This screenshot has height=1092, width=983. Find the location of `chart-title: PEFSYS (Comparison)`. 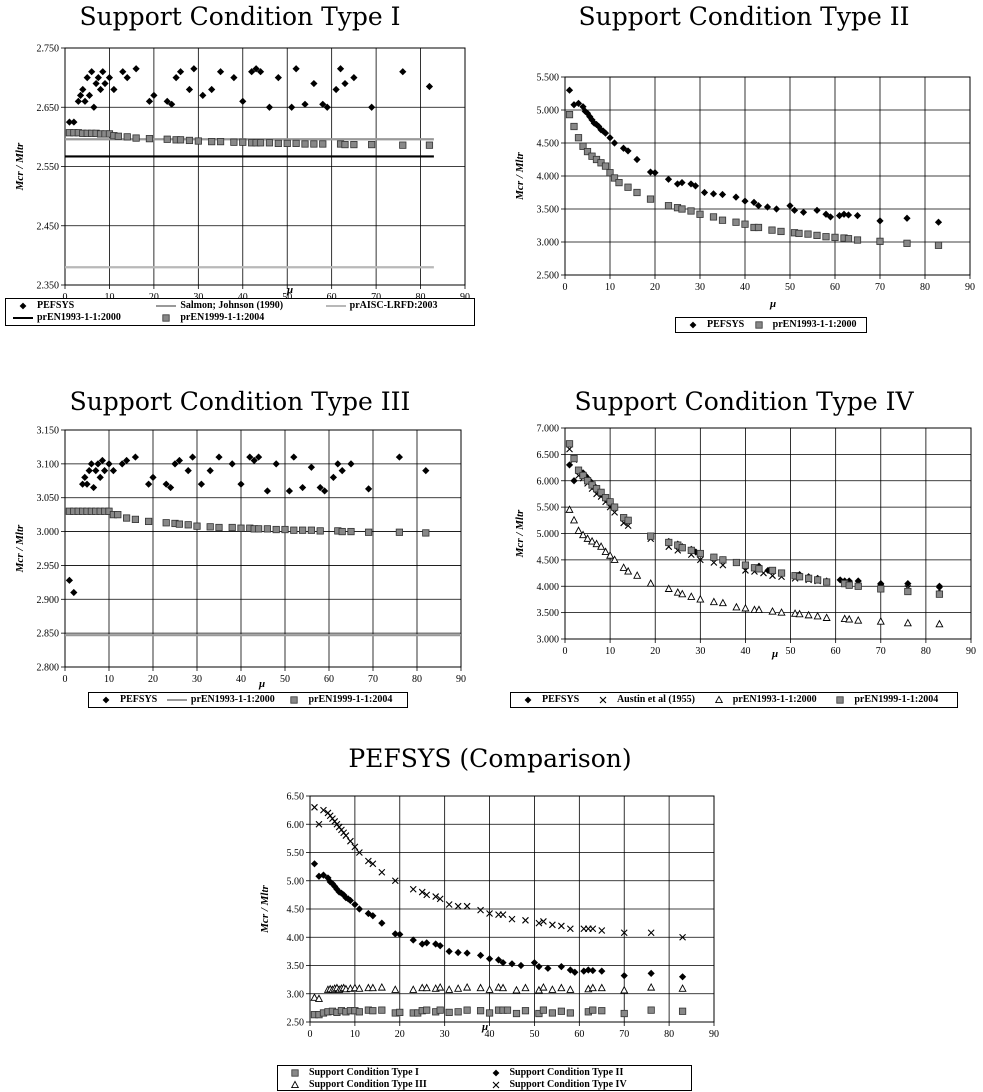

chart-title: PEFSYS (Comparison) is located at coordinates (490, 758).